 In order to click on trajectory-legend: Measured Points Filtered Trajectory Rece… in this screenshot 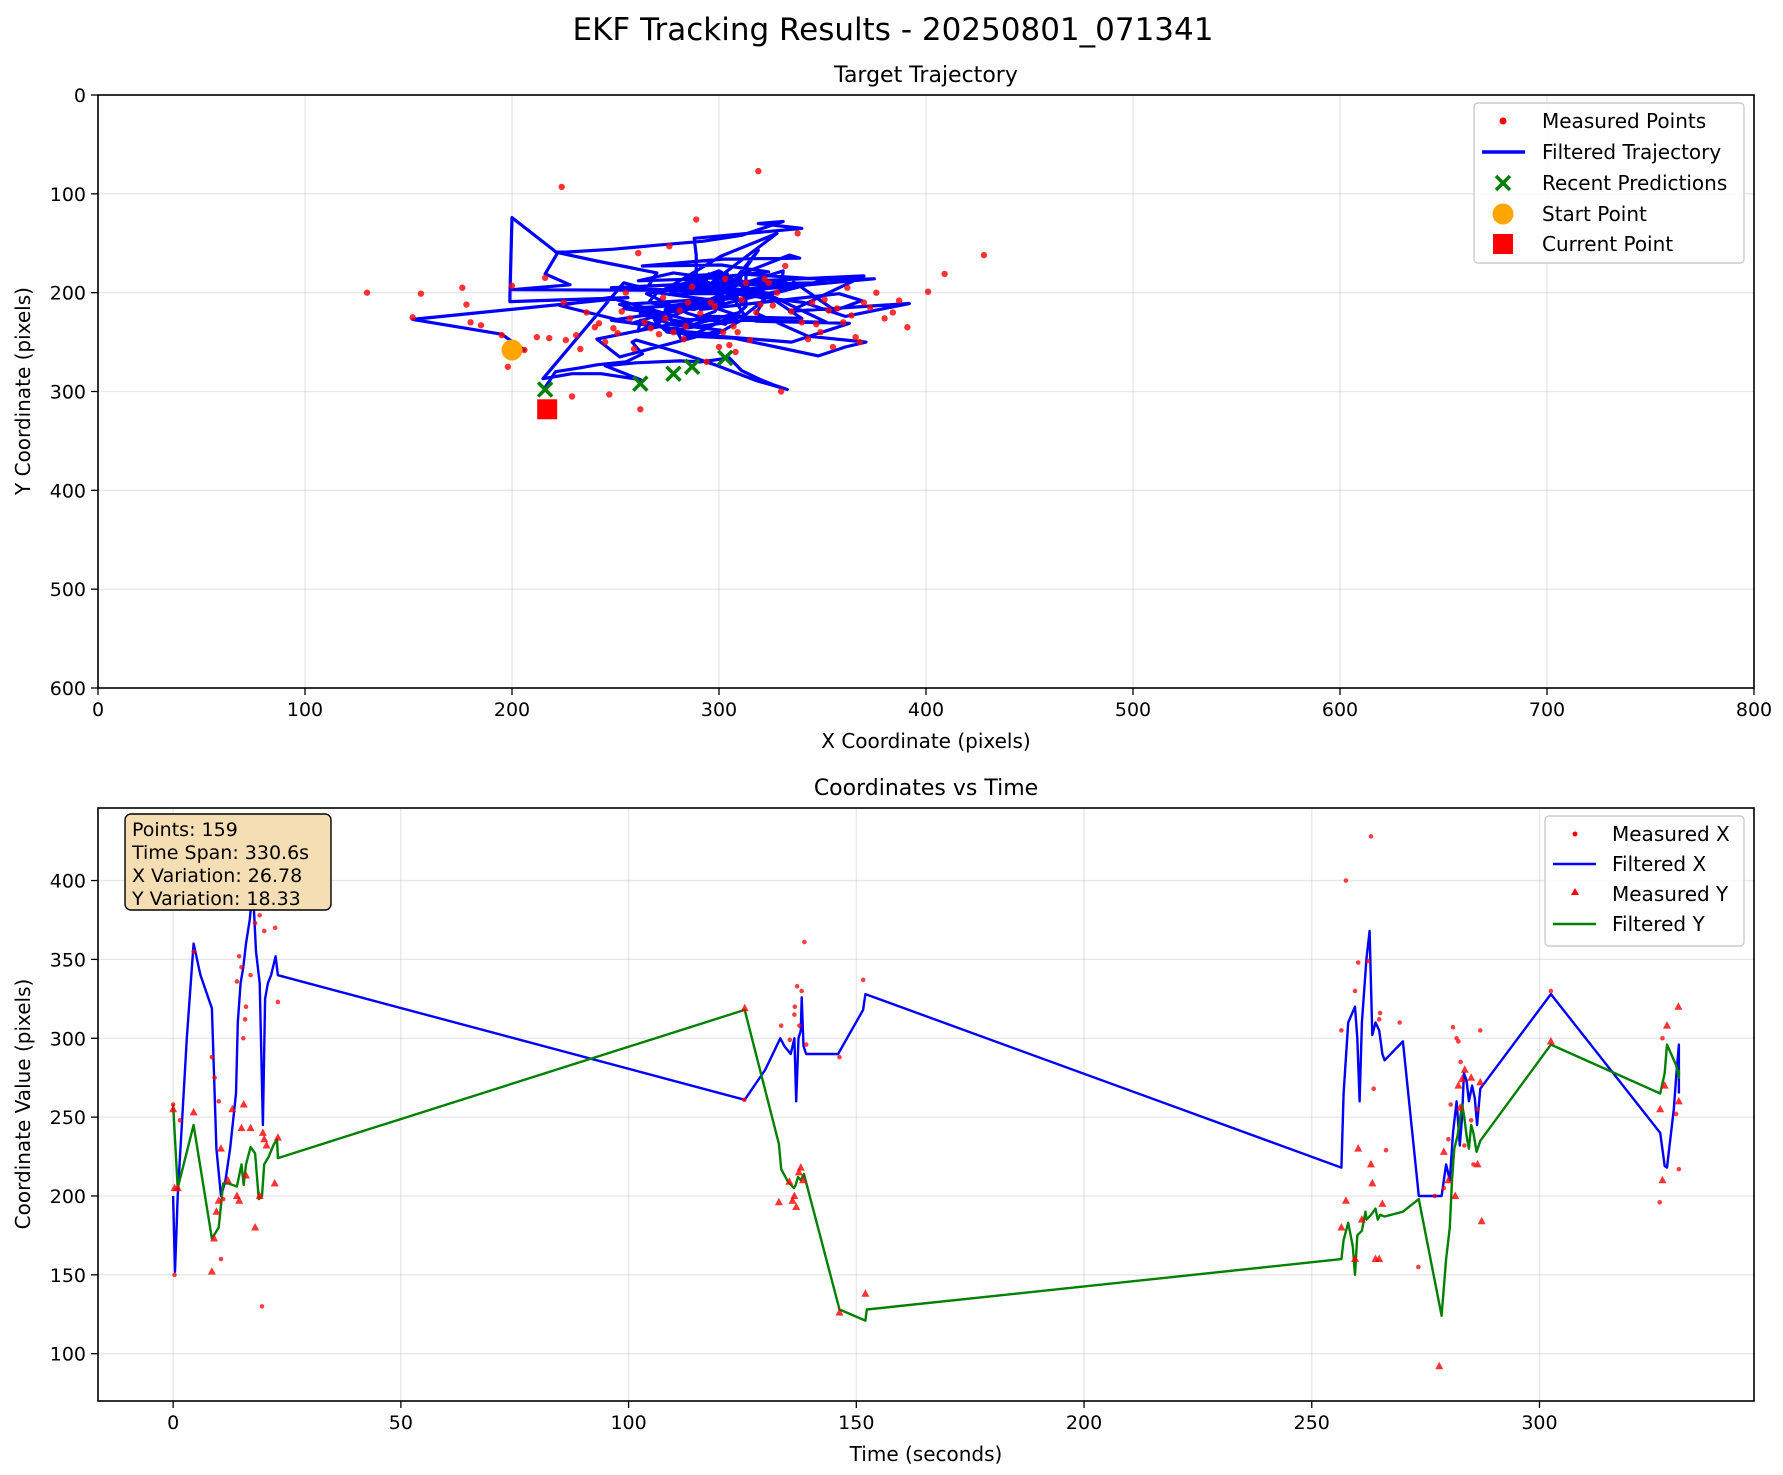, I will do `click(1609, 183)`.